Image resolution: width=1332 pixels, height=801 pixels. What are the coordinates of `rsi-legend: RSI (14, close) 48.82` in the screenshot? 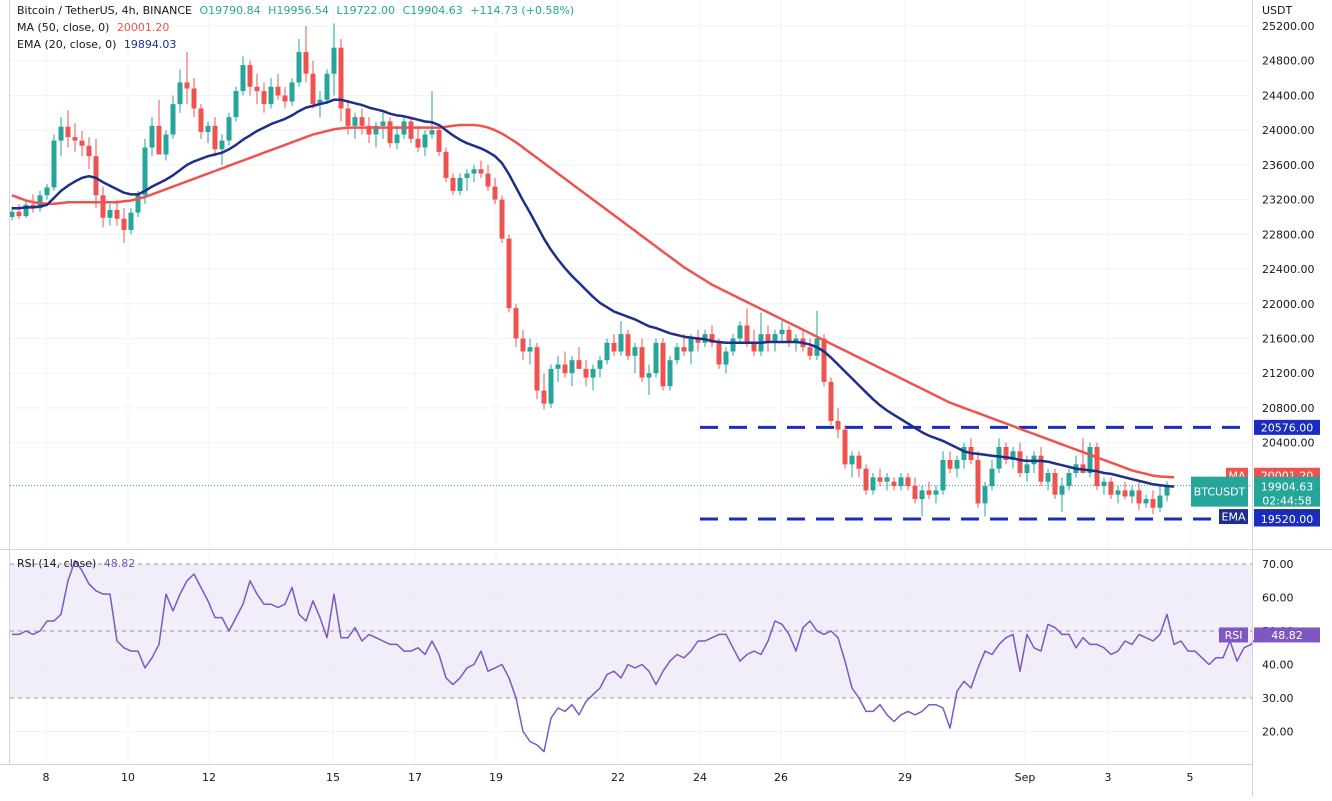 It's located at (78, 564).